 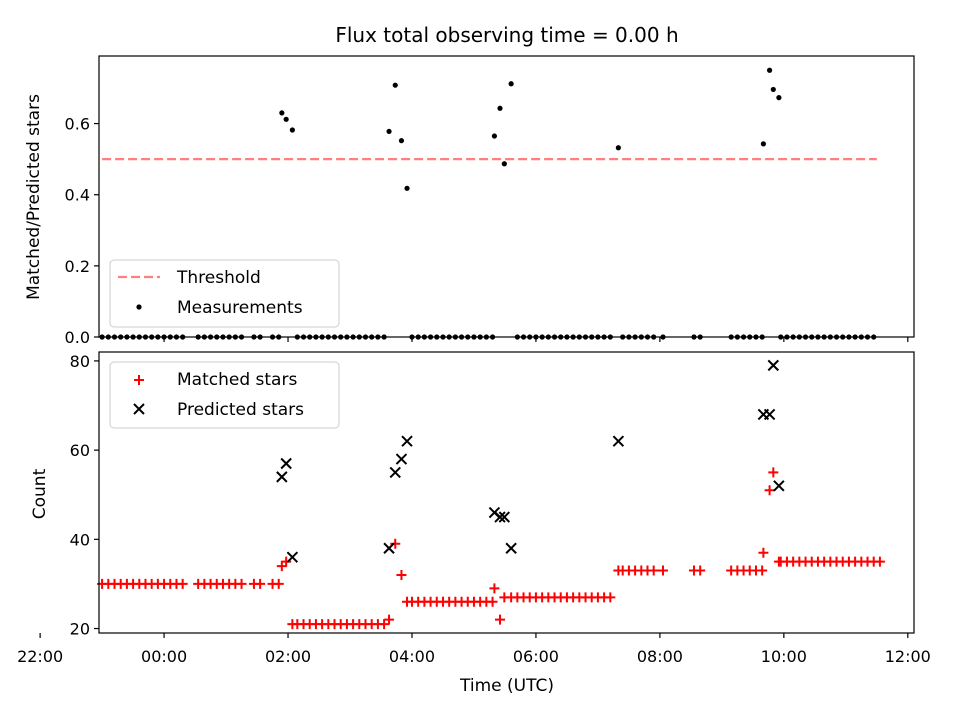 I want to click on legend-measurements-swatch, so click(x=139, y=307).